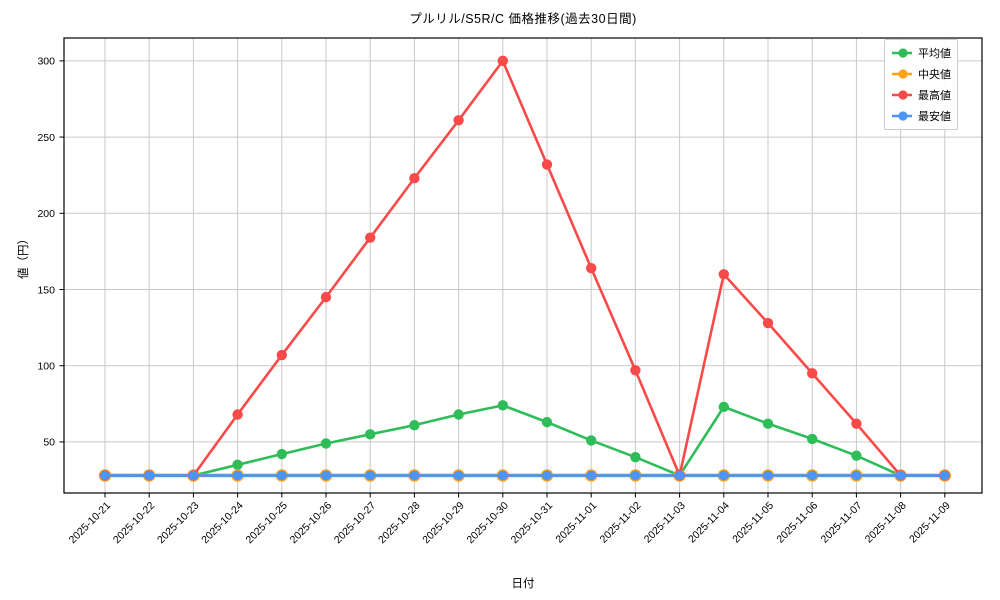 The width and height of the screenshot is (1000, 600). What do you see at coordinates (753, 523) in the screenshot?
I see `x-tick-label: 2025-11-05` at bounding box center [753, 523].